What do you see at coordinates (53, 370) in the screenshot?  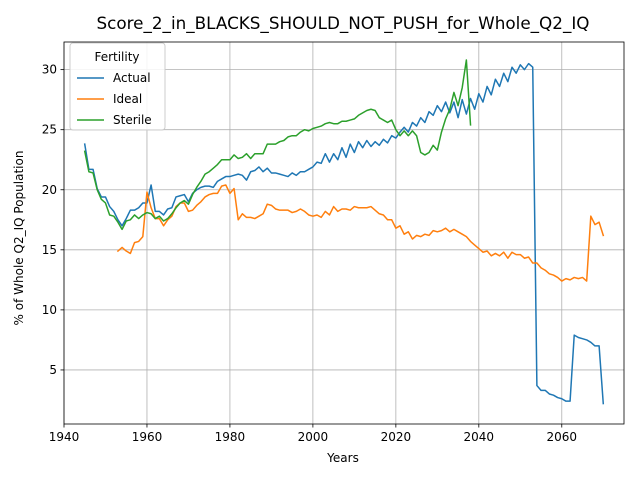 I see `y-tick-label: 5` at bounding box center [53, 370].